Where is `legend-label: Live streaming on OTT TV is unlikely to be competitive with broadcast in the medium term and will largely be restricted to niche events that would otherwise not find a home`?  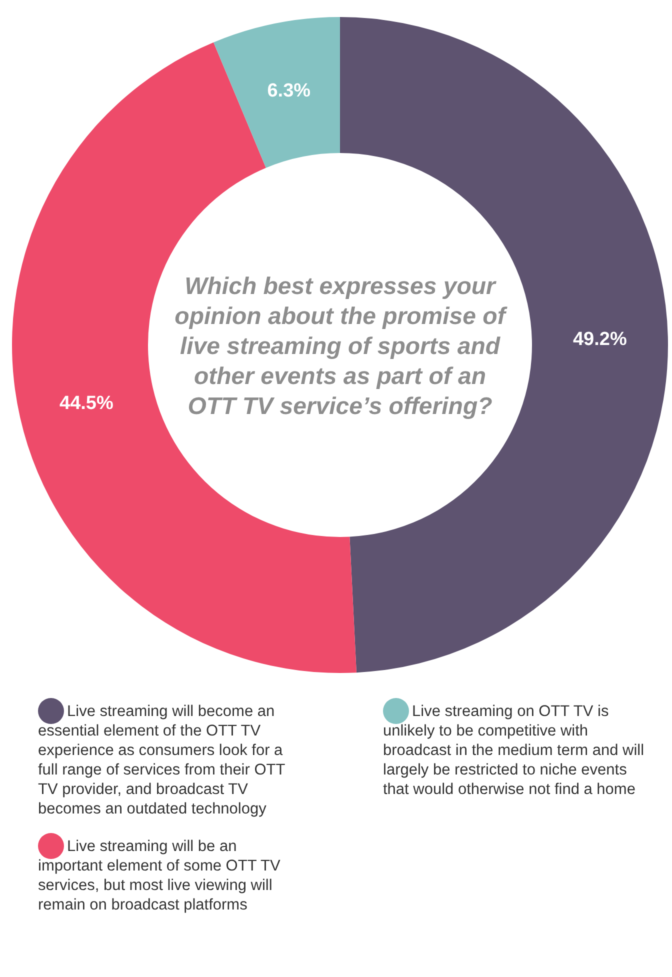 legend-label: Live streaming on OTT TV is unlikely to be competitive with broadcast in the medium term and will largely be restricted to niche events that would otherwise not find a home is located at coordinates (513, 750).